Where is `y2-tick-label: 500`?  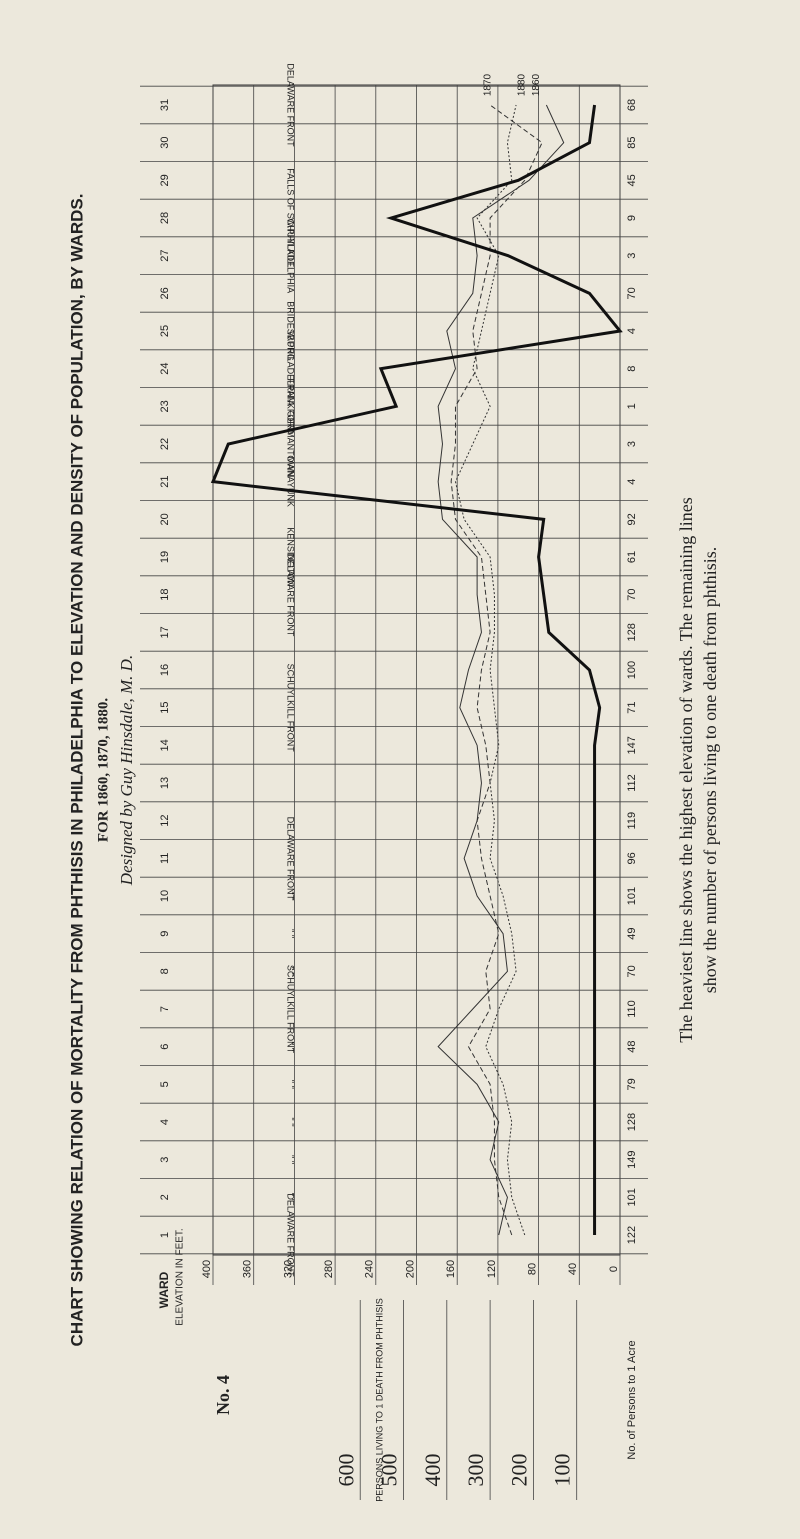
y2-tick-label: 500 is located at coordinates (389, 1470).